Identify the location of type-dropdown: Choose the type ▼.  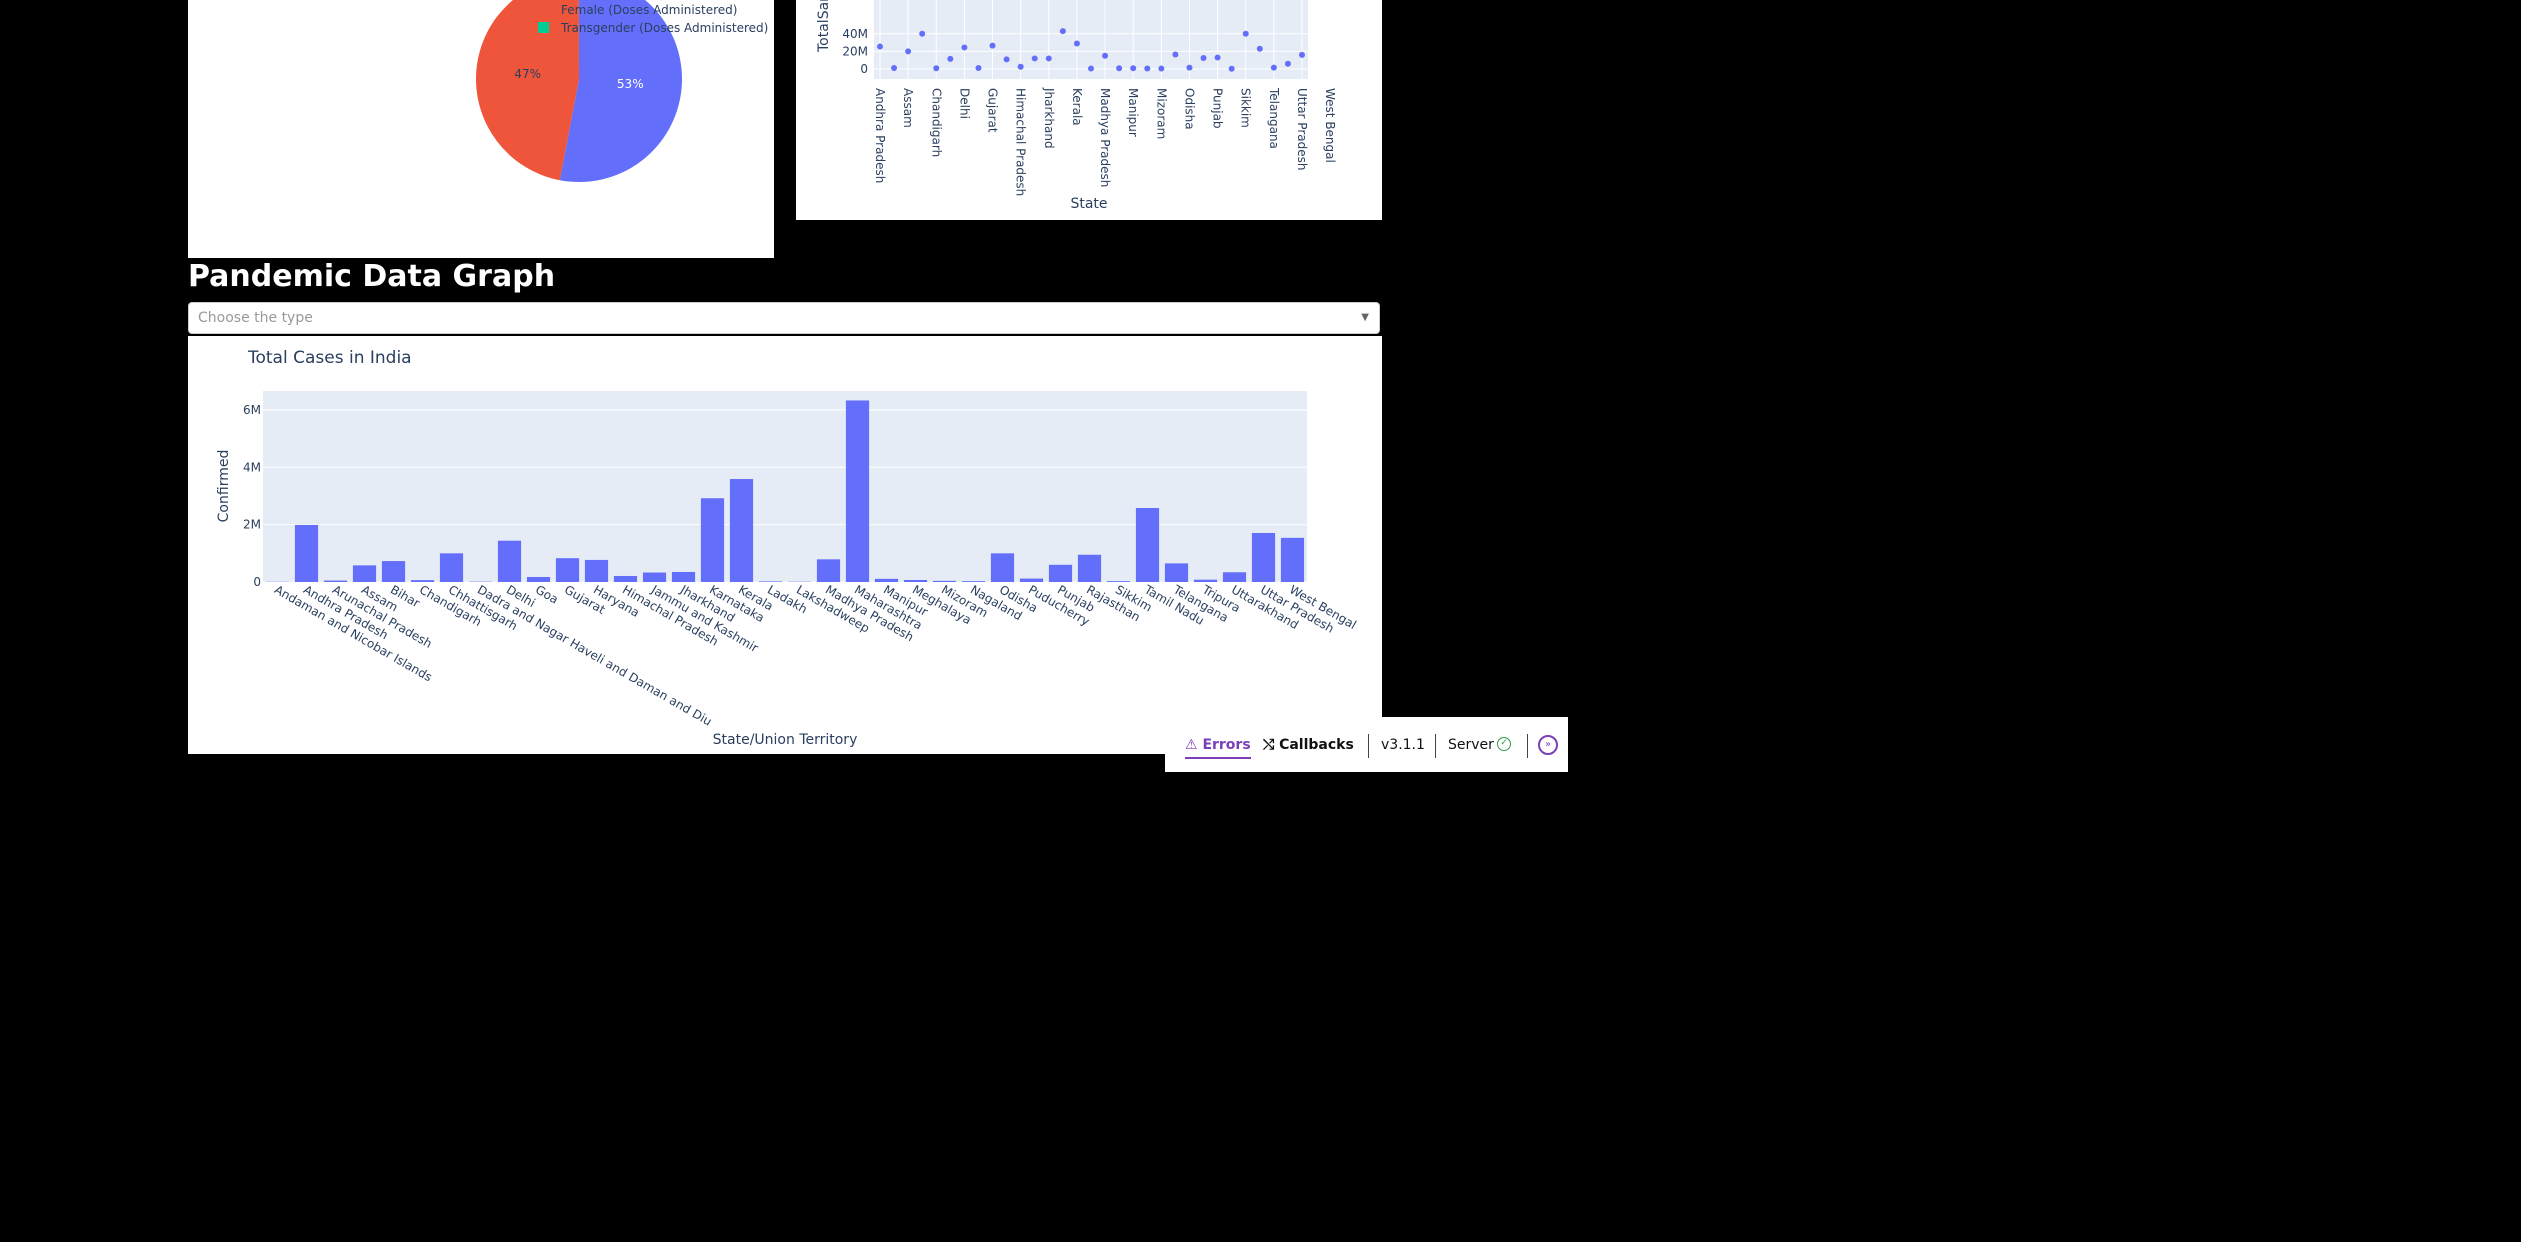
(784, 318).